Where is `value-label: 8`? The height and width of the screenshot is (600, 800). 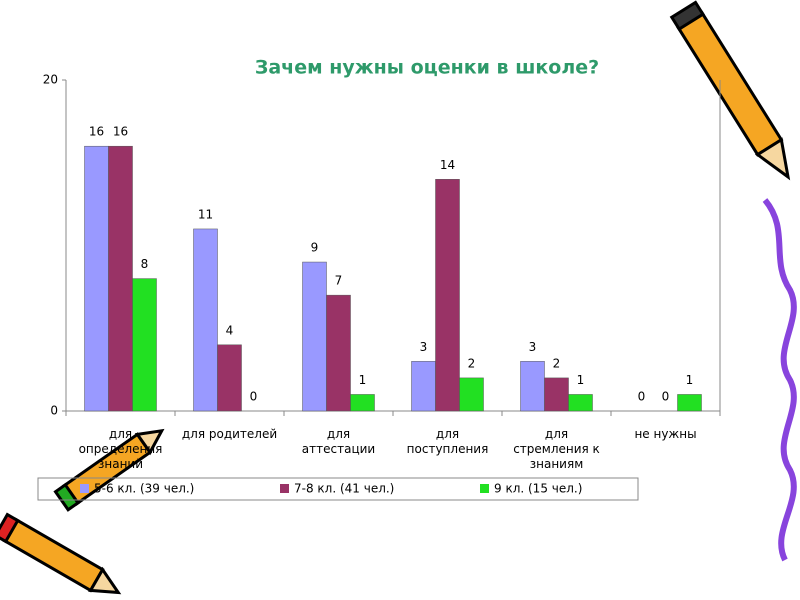
value-label: 8 is located at coordinates (145, 264).